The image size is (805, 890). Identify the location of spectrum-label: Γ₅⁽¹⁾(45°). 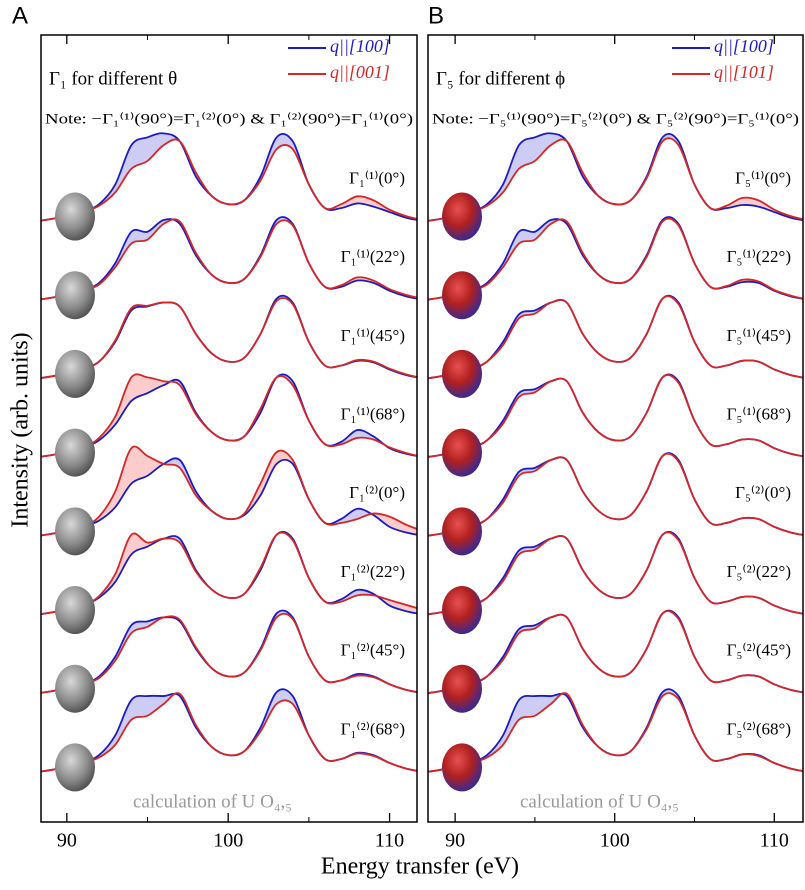
(759, 335).